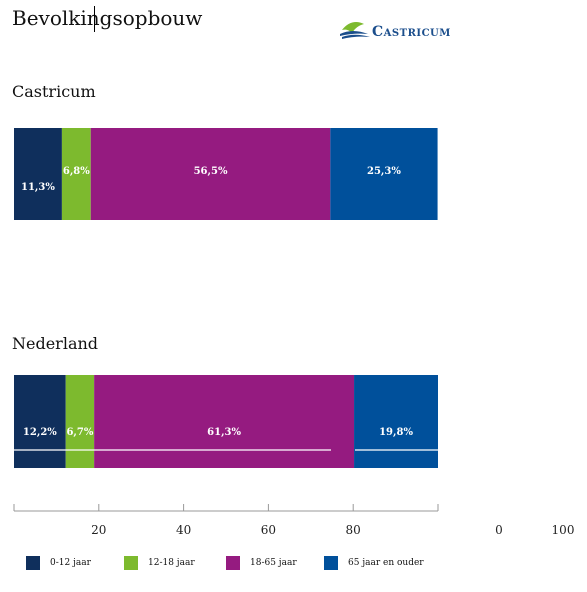  I want to click on legend-item-0: 0-12 jaar, so click(58, 563).